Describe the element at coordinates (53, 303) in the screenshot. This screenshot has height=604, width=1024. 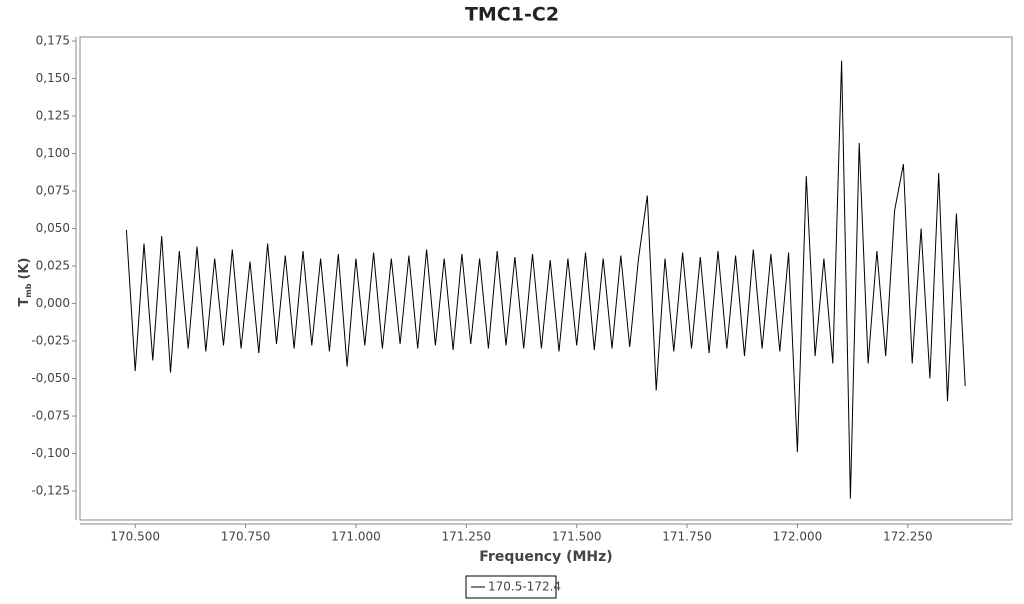
I see `y-tick-label: 0,000` at that location.